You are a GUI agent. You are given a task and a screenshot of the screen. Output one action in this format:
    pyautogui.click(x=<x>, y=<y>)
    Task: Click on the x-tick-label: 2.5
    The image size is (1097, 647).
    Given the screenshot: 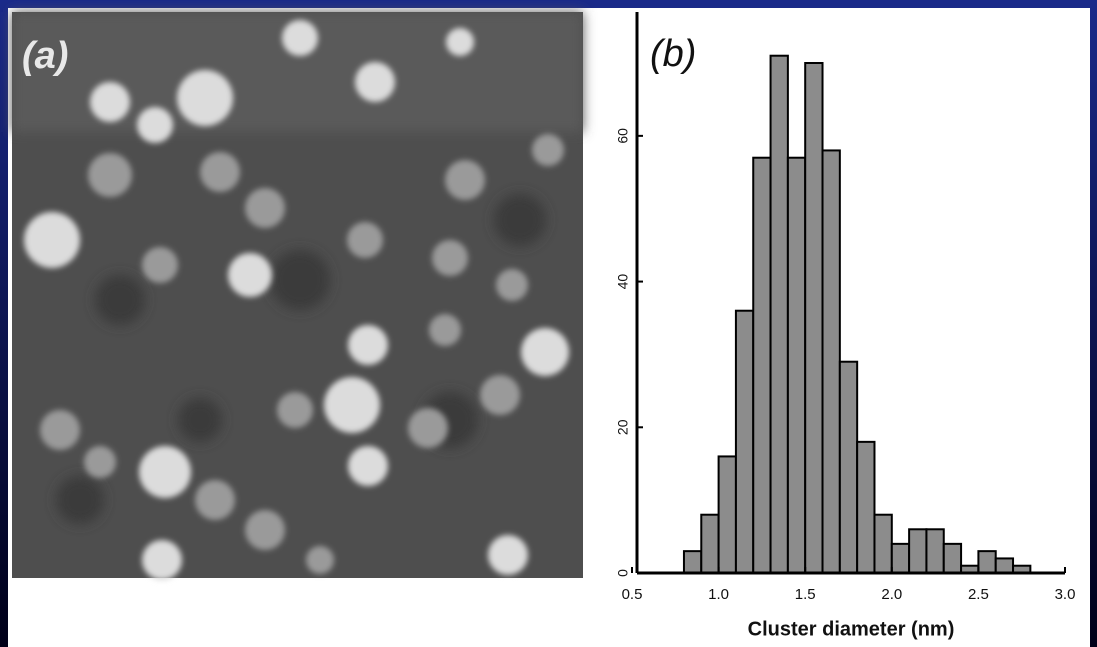 What is the action you would take?
    pyautogui.click(x=978, y=594)
    